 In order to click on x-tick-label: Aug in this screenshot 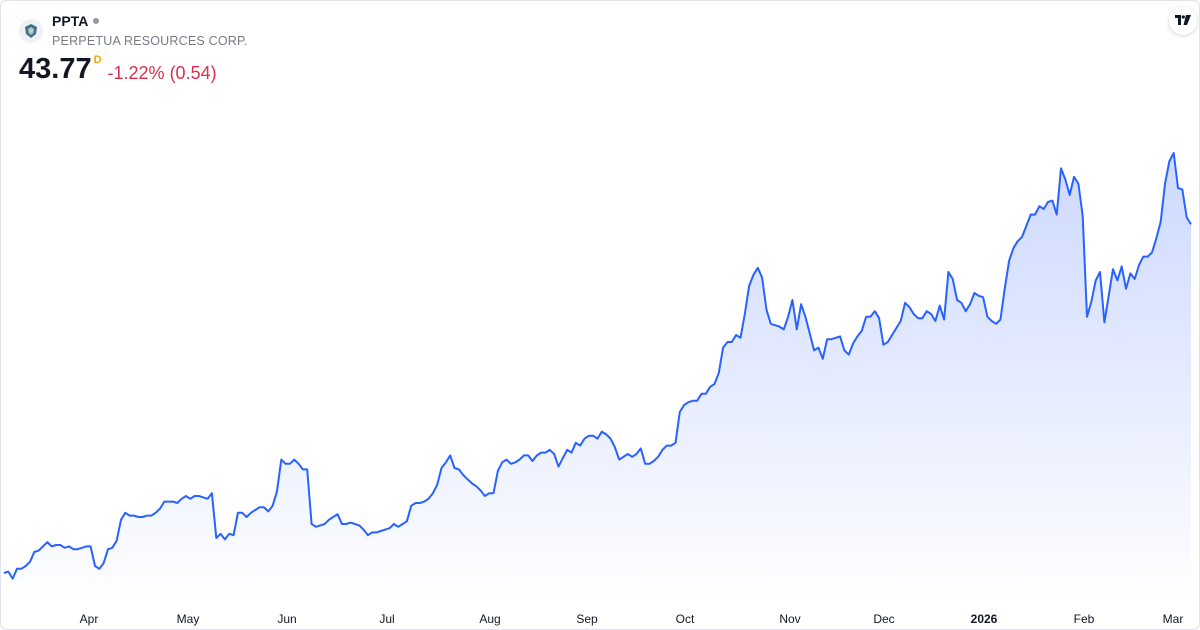, I will do `click(489, 619)`.